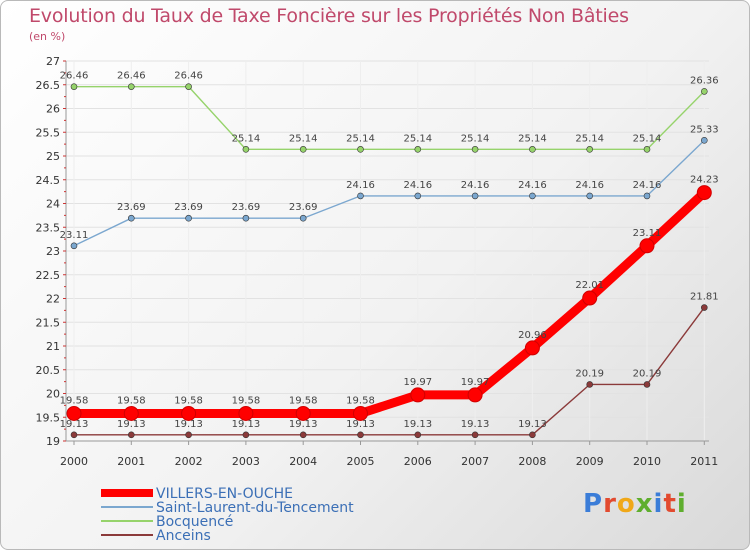 Image resolution: width=750 pixels, height=550 pixels. What do you see at coordinates (53, 251) in the screenshot?
I see `y-tick-label: 23` at bounding box center [53, 251].